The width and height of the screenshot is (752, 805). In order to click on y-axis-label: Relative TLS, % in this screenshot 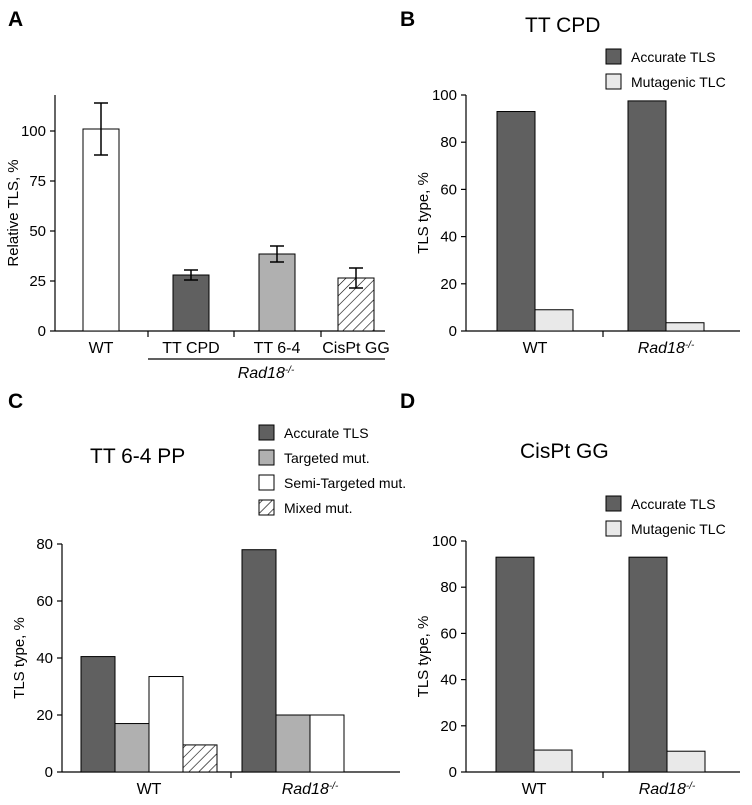, I will do `click(13, 212)`.